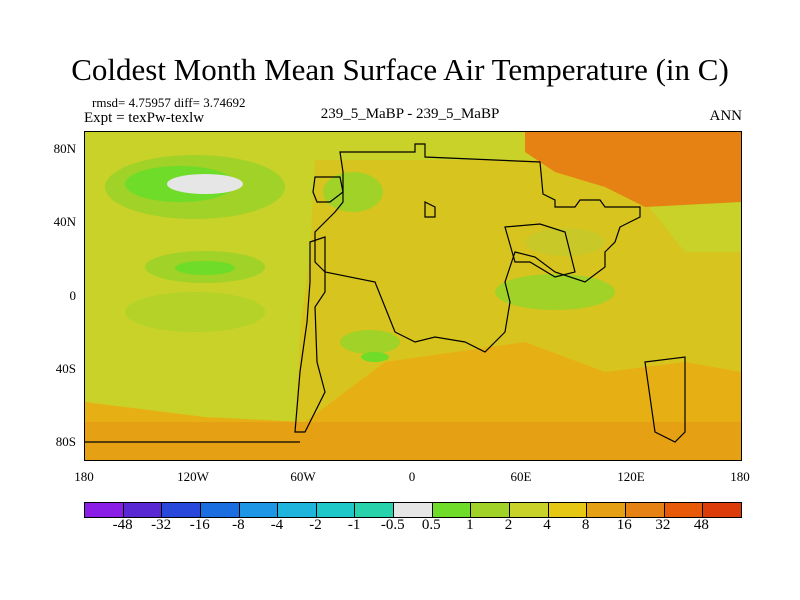 Image resolution: width=800 pixels, height=600 pixels. Describe the element at coordinates (431, 525) in the screenshot. I see `colorbar-label: 0.5` at that location.